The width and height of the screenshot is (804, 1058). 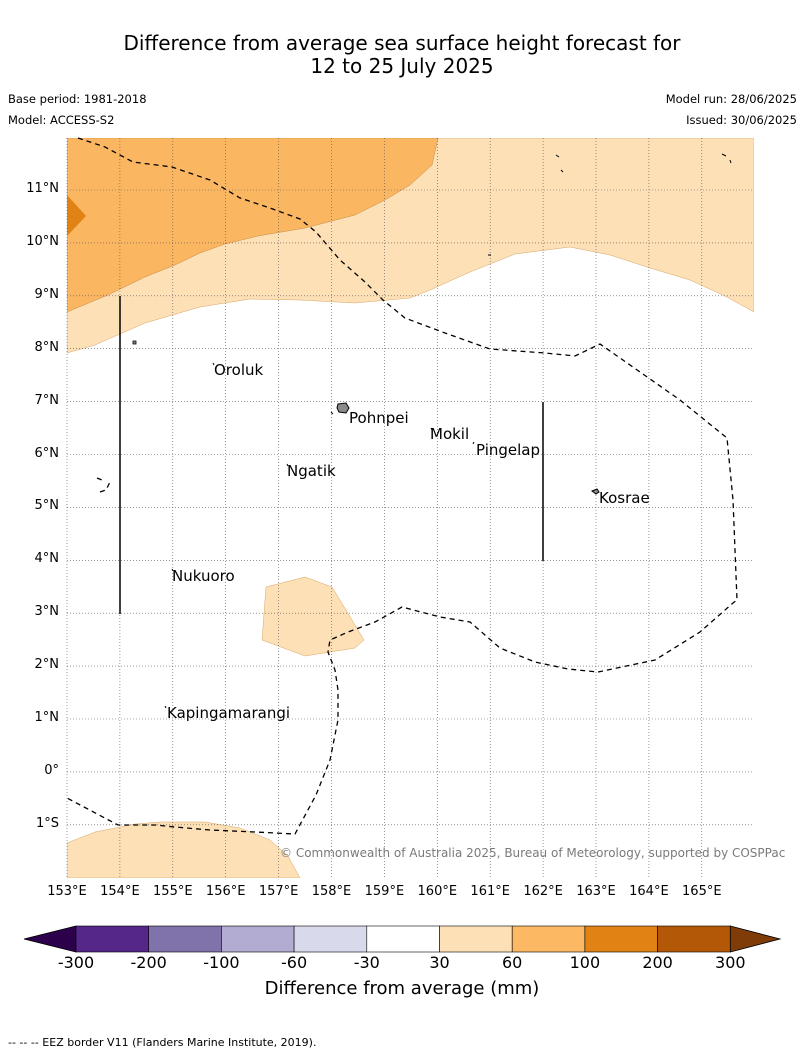 What do you see at coordinates (76, 962) in the screenshot?
I see `colorbar-tick-label: -300` at bounding box center [76, 962].